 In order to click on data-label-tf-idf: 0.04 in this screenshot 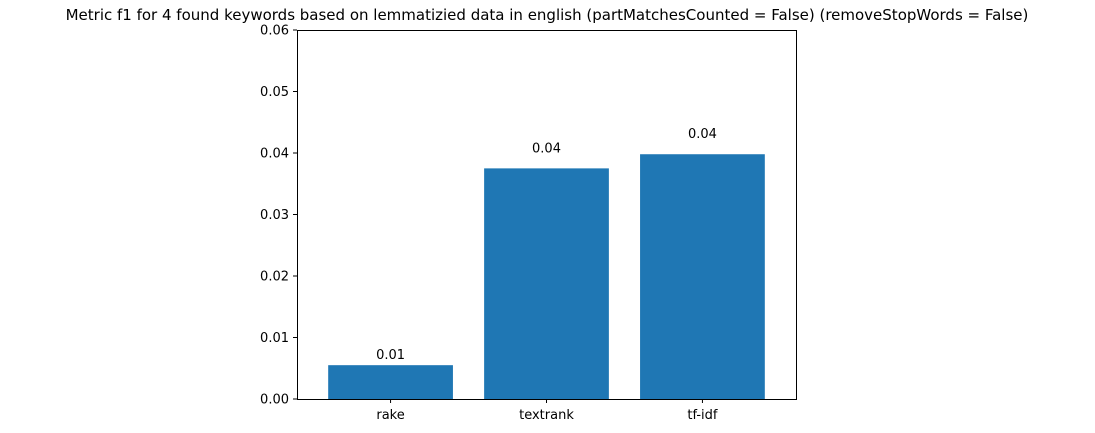, I will do `click(702, 134)`.